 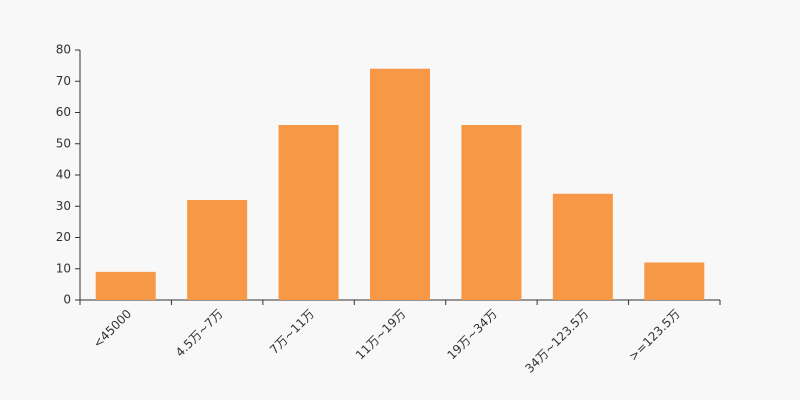 What do you see at coordinates (63, 175) in the screenshot?
I see `y-tick-label: 40` at bounding box center [63, 175].